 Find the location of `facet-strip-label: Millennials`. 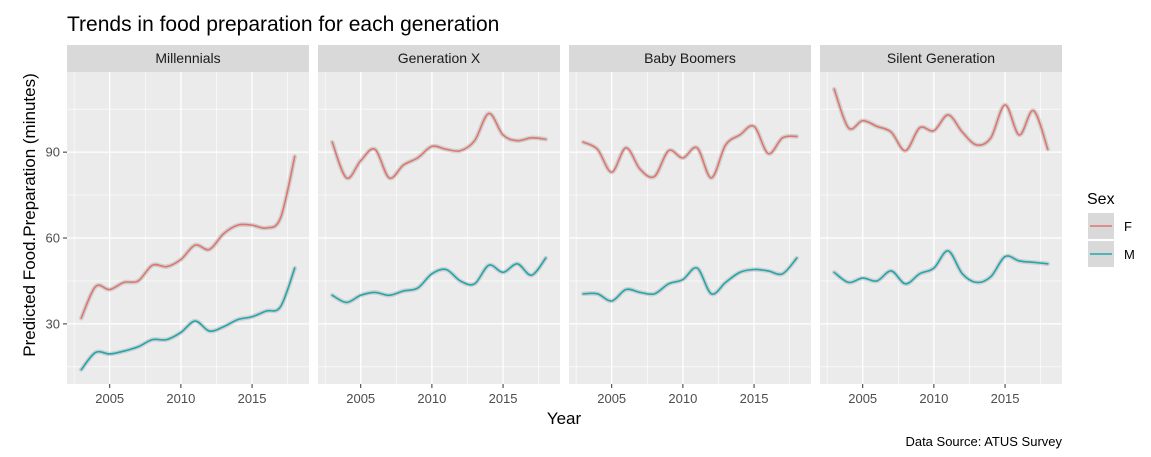

facet-strip-label: Millennials is located at coordinates (187, 58).